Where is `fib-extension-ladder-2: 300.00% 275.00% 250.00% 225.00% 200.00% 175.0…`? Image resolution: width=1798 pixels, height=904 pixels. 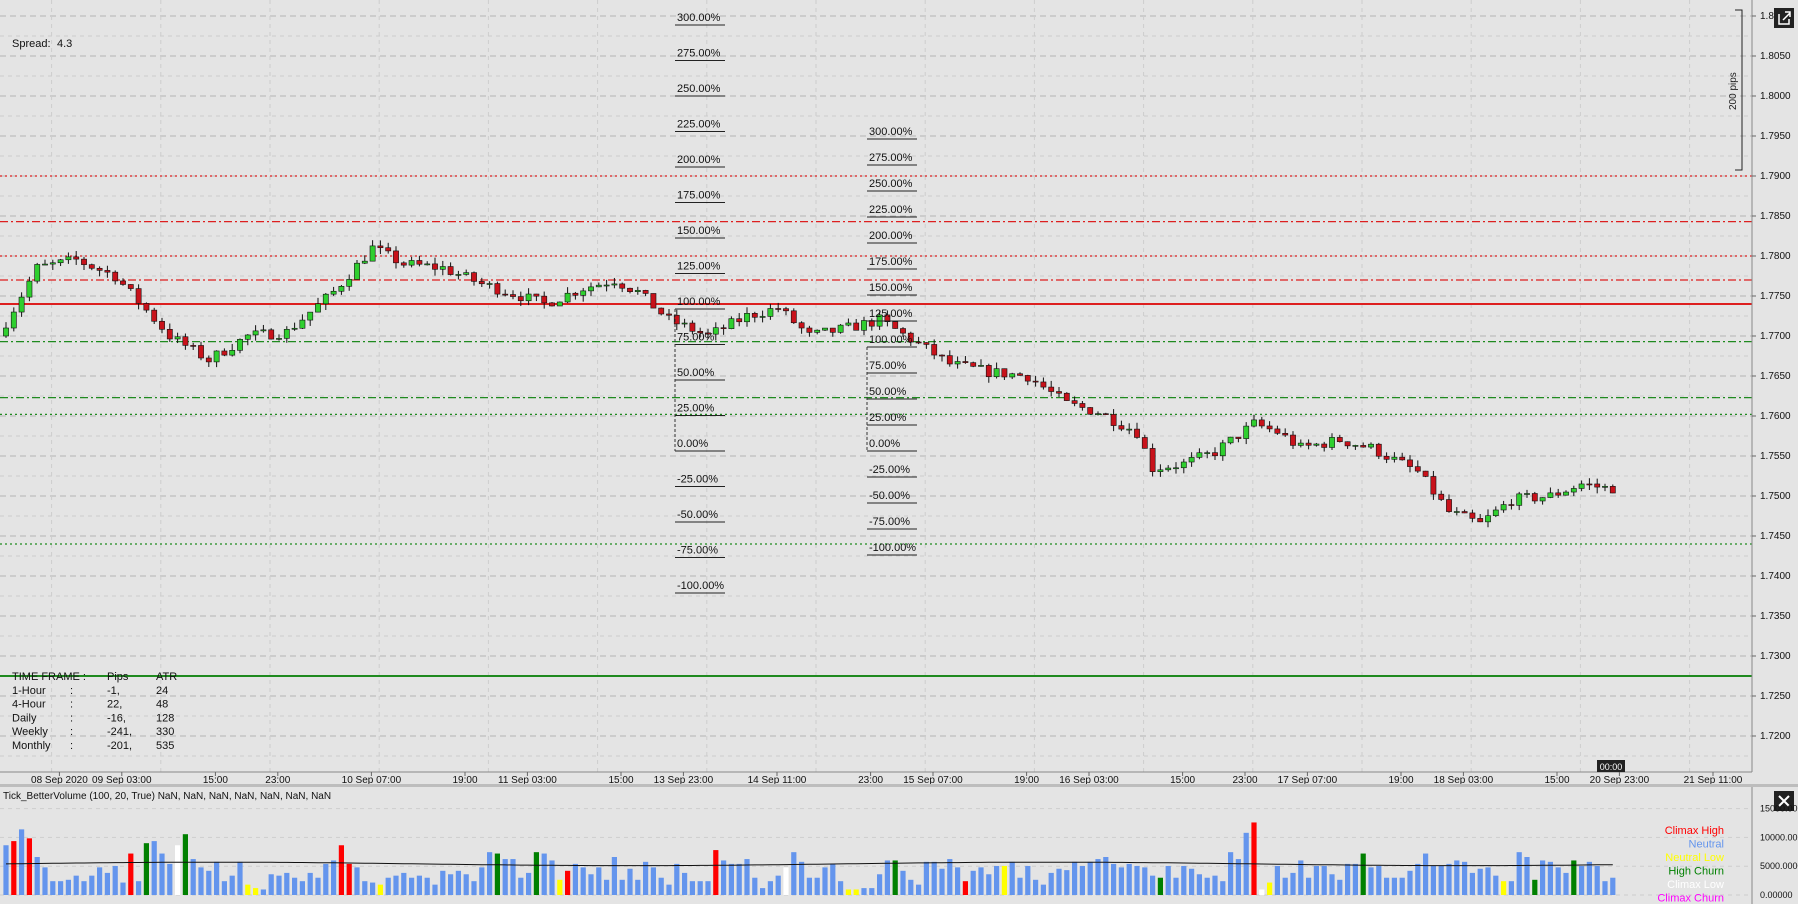
fib-extension-ladder-2: 300.00% 275.00% 250.00% 225.00% 200.00% 175.0… is located at coordinates (891, 341).